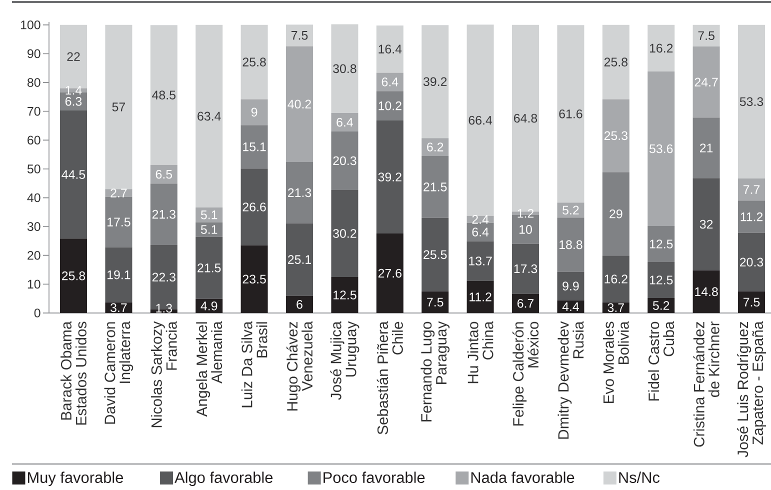 The width and height of the screenshot is (771, 490). What do you see at coordinates (164, 277) in the screenshot?
I see `data-label: 22.3` at bounding box center [164, 277].